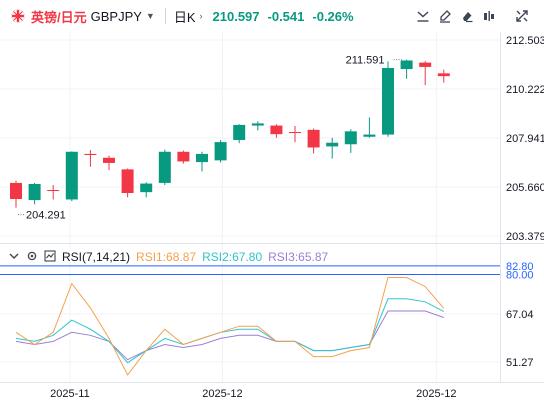  What do you see at coordinates (525, 188) in the screenshot?
I see `price-axis-label: 205.660` at bounding box center [525, 188].